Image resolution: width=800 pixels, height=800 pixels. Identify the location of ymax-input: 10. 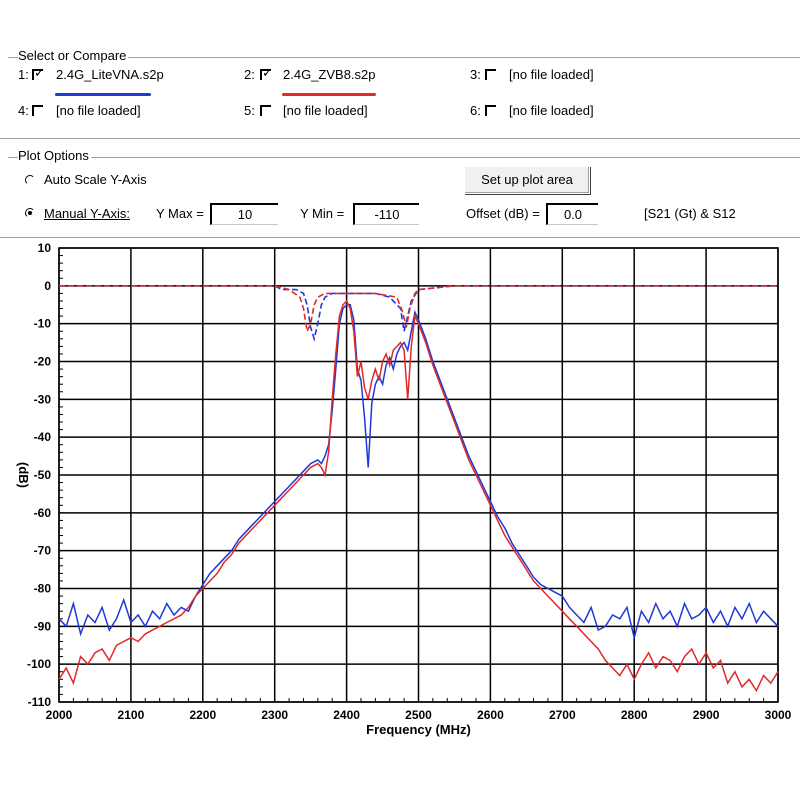
(244, 214).